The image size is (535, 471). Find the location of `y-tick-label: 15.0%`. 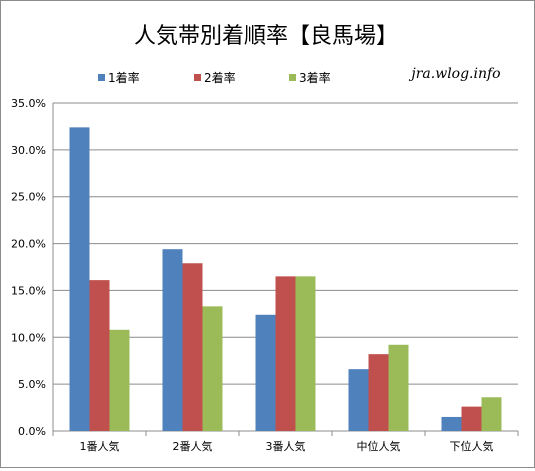

y-tick-label: 15.0% is located at coordinates (28, 290).